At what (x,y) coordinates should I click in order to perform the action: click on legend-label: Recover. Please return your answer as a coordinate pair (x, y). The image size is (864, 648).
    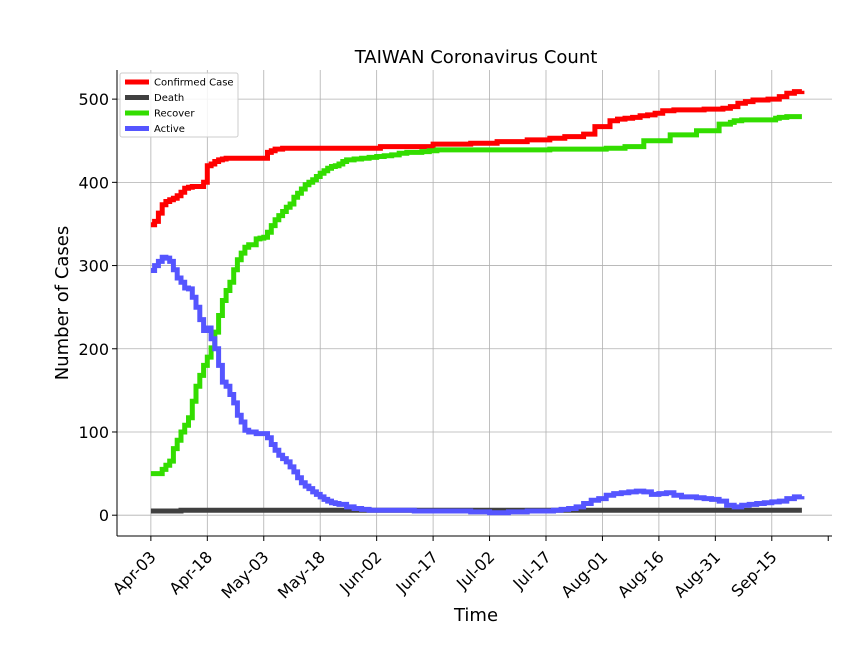
    Looking at the image, I should click on (174, 114).